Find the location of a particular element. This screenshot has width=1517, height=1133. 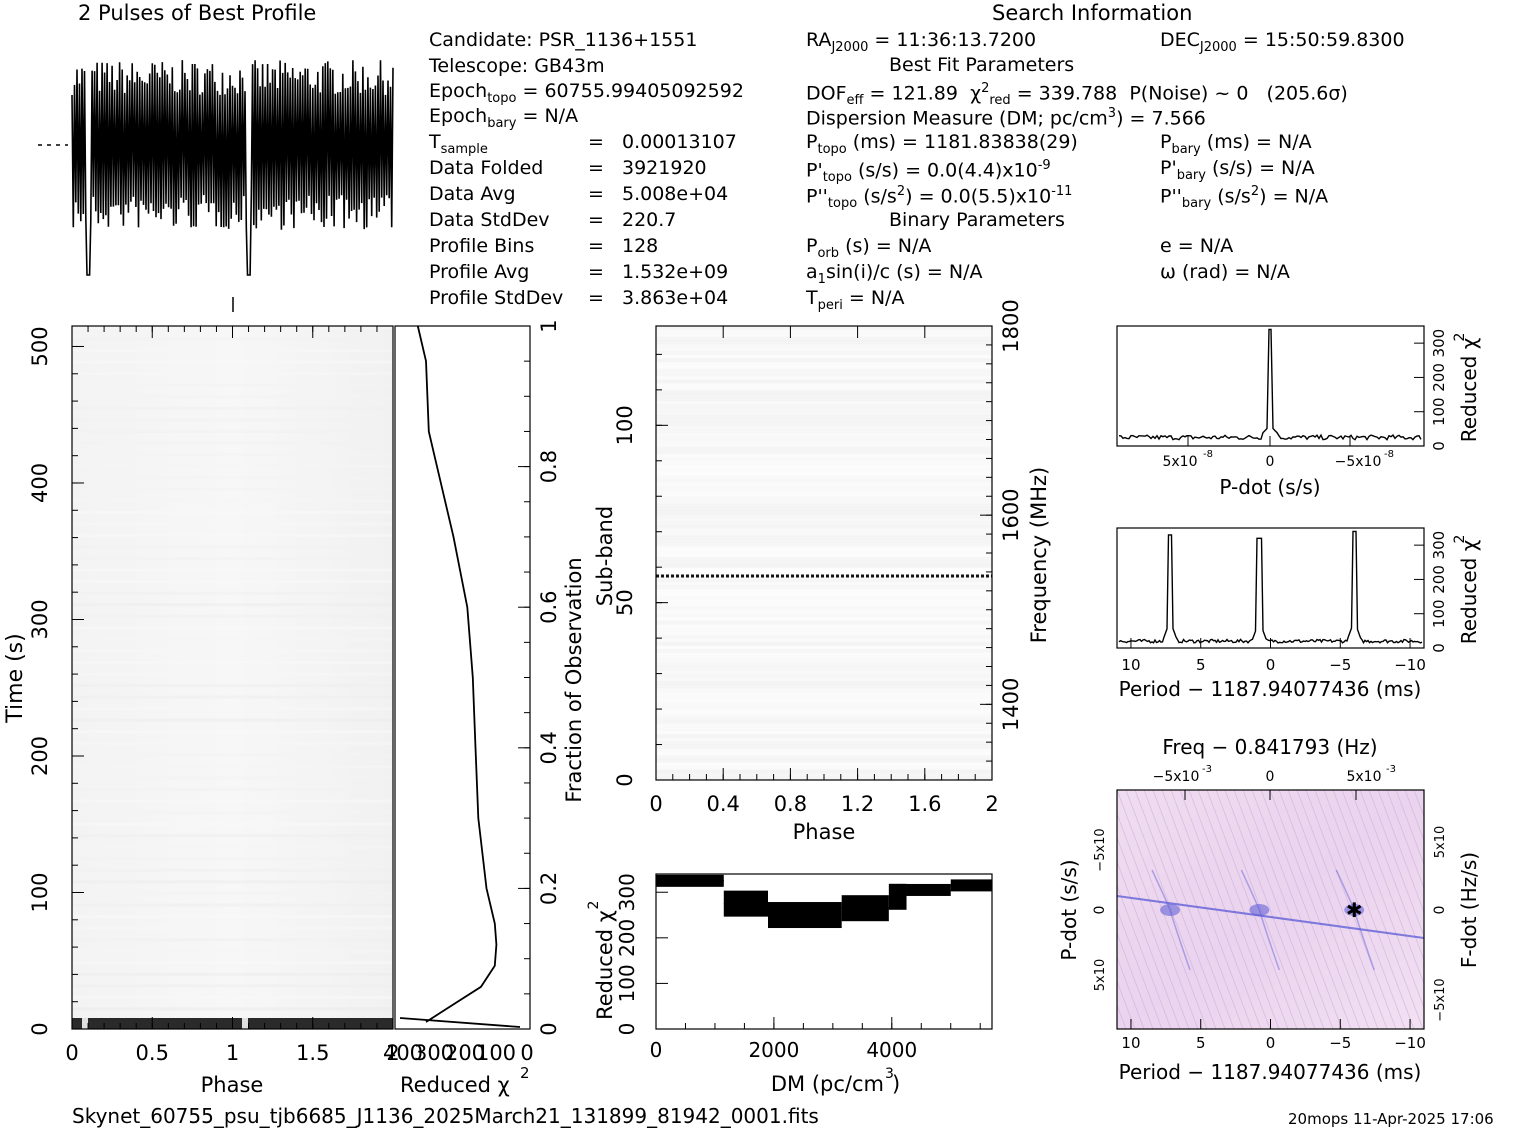

y-tick-label: 50 is located at coordinates (625, 602).